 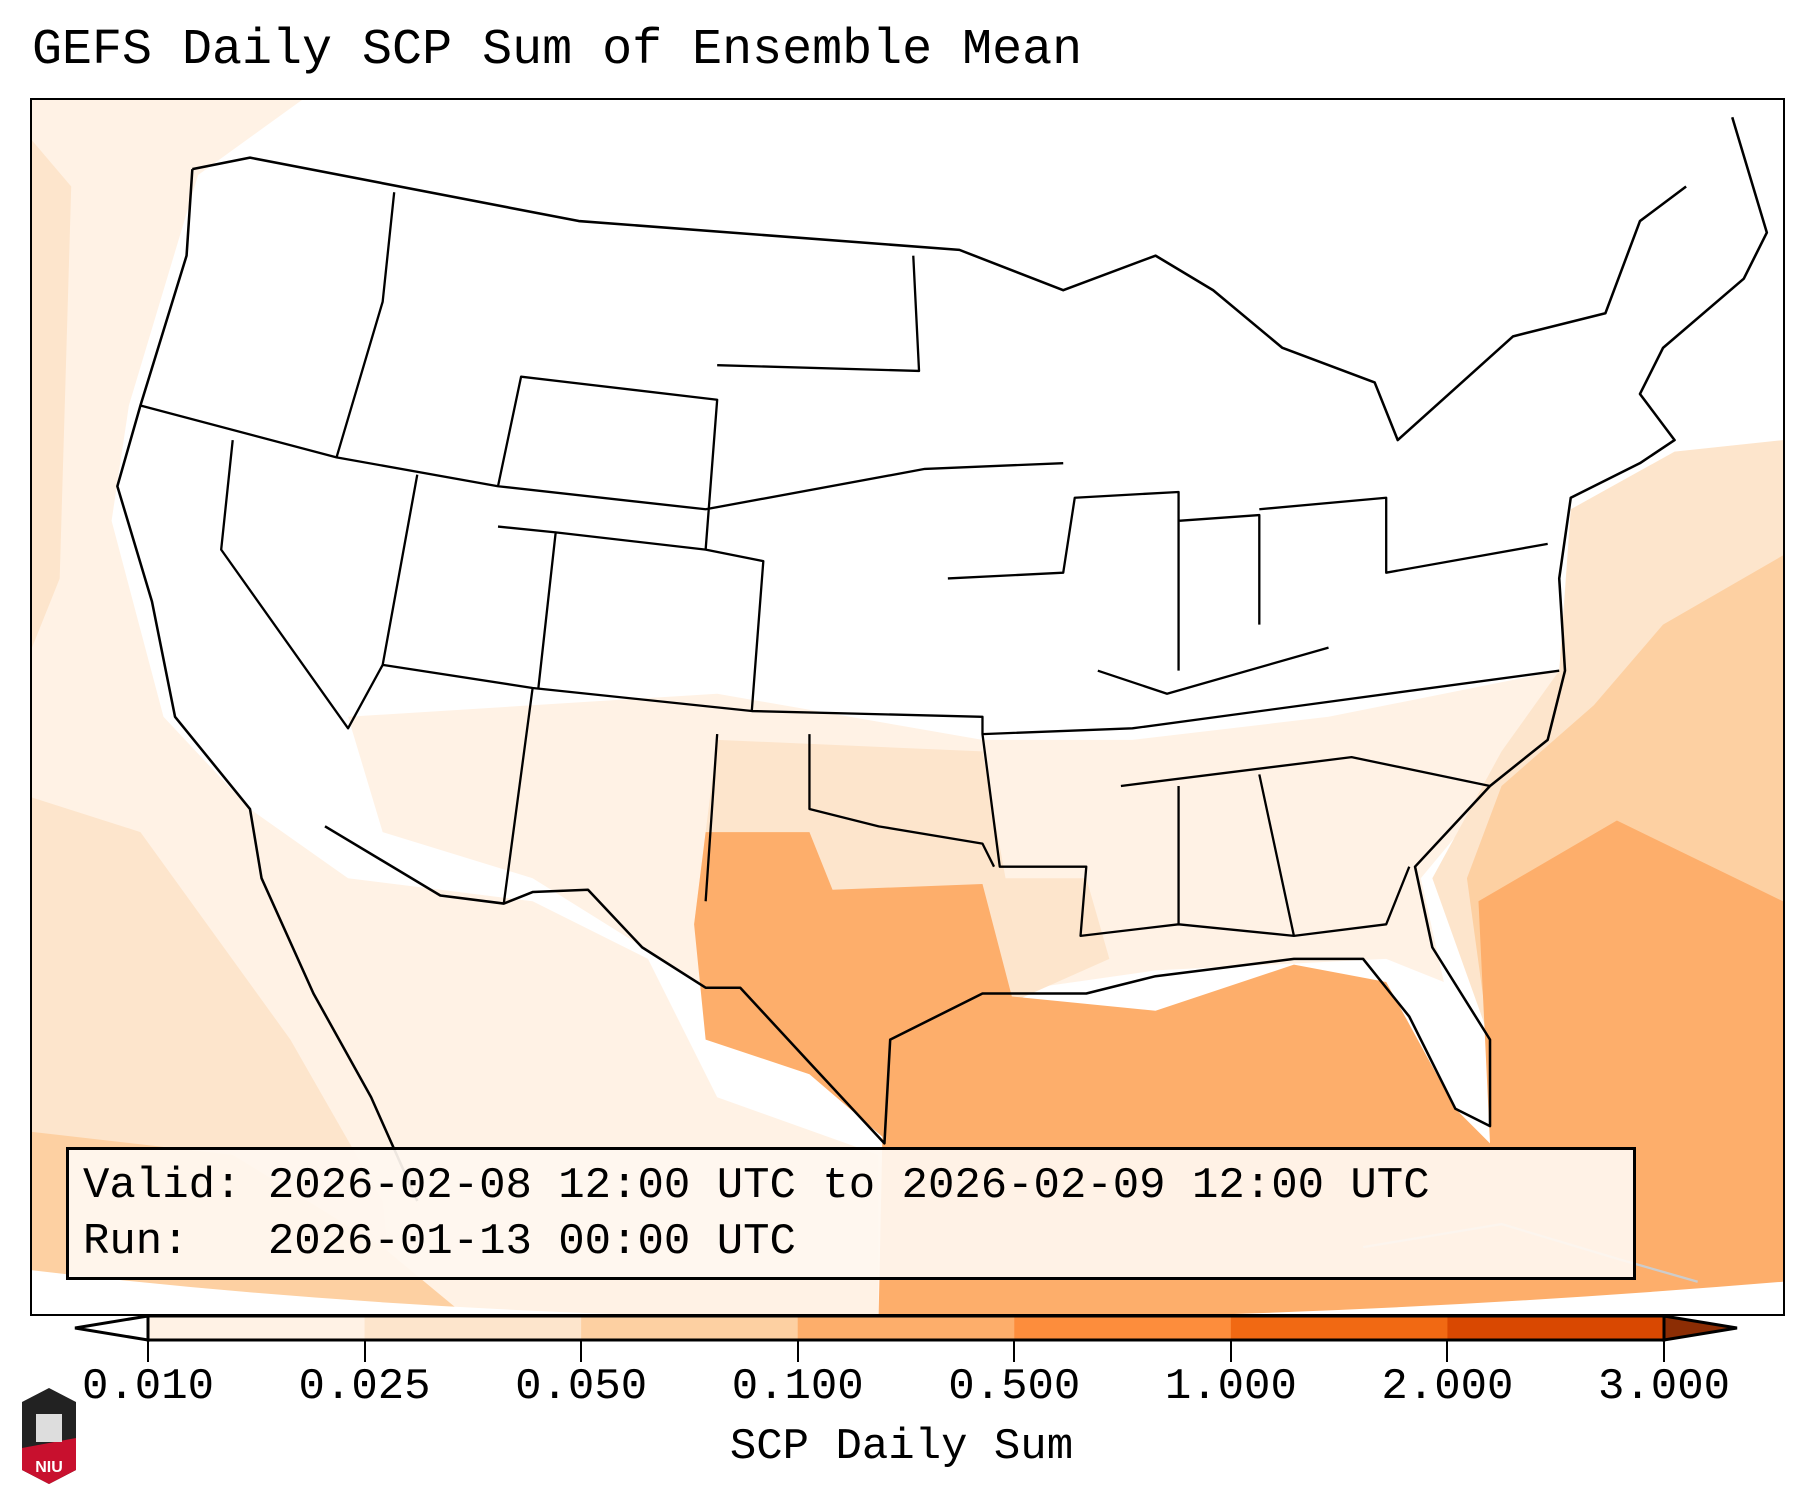 What do you see at coordinates (148, 1387) in the screenshot?
I see `colorbar-tick-label: 0.010` at bounding box center [148, 1387].